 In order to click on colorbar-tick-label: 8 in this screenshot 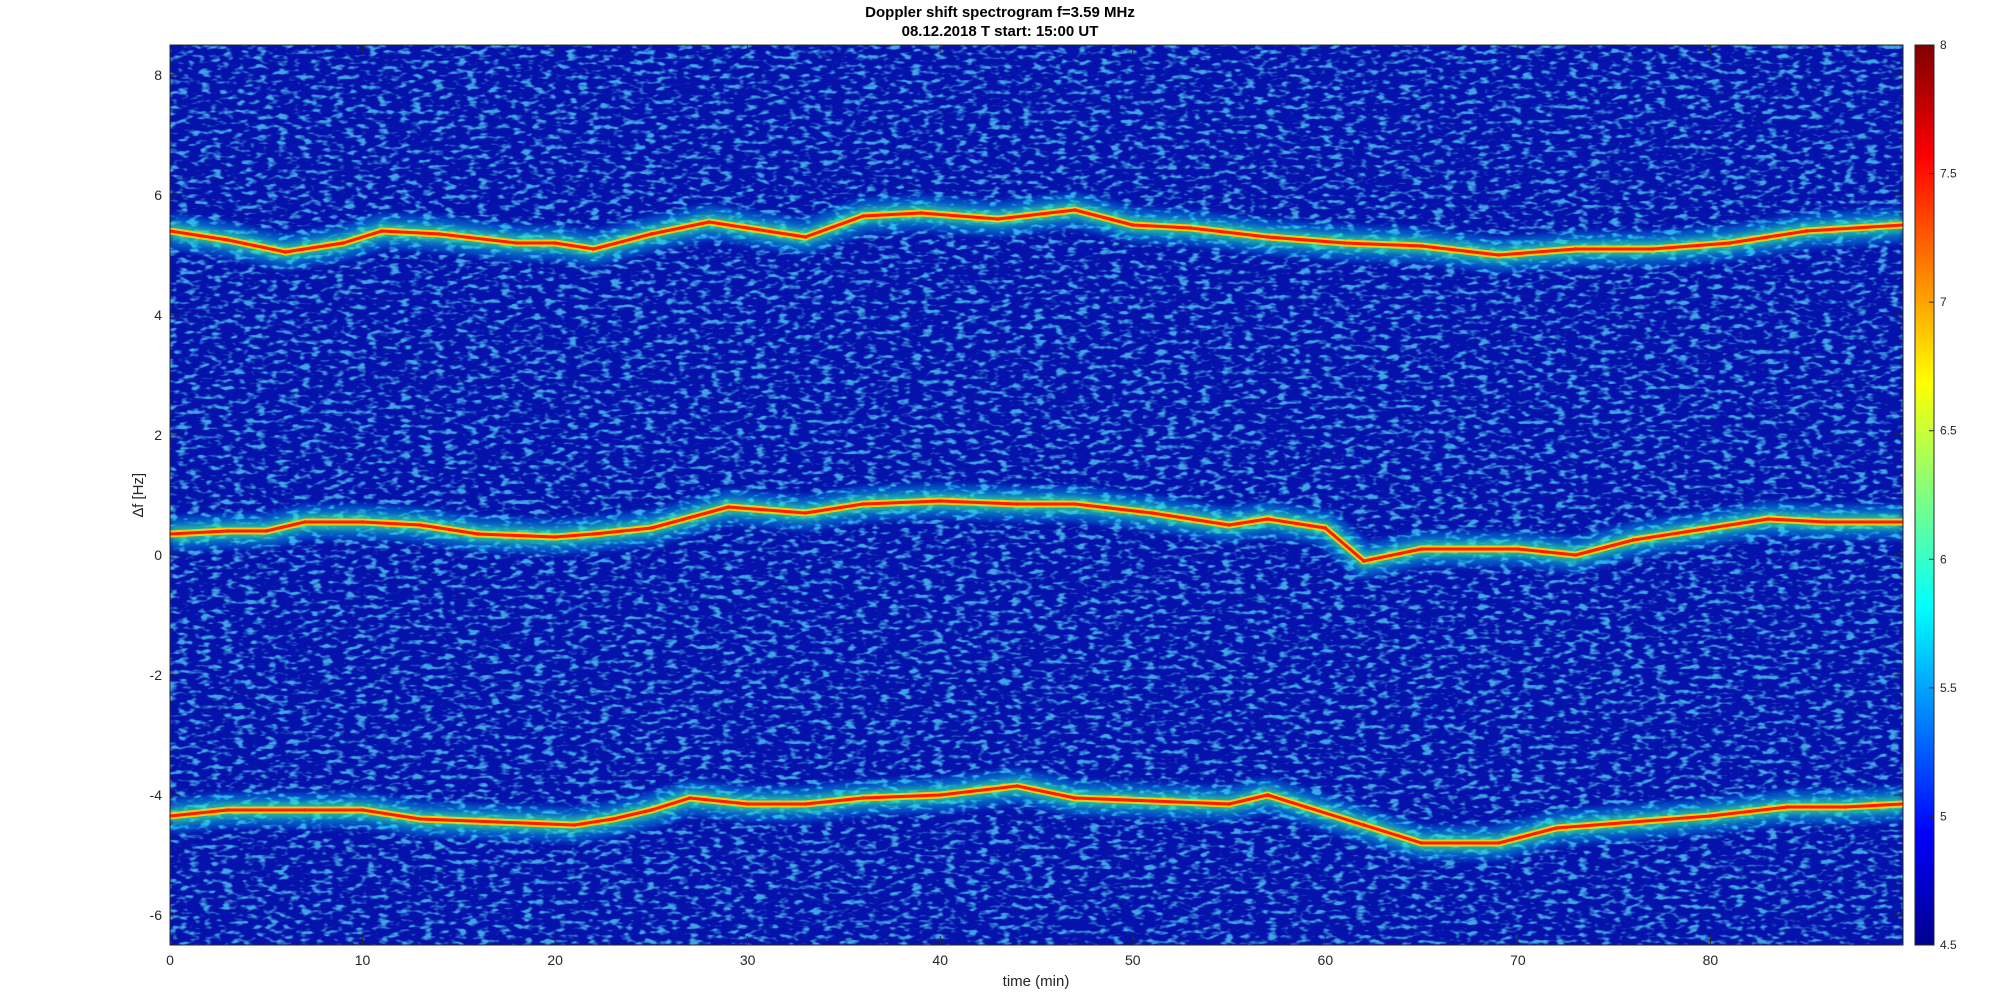, I will do `click(1943, 45)`.